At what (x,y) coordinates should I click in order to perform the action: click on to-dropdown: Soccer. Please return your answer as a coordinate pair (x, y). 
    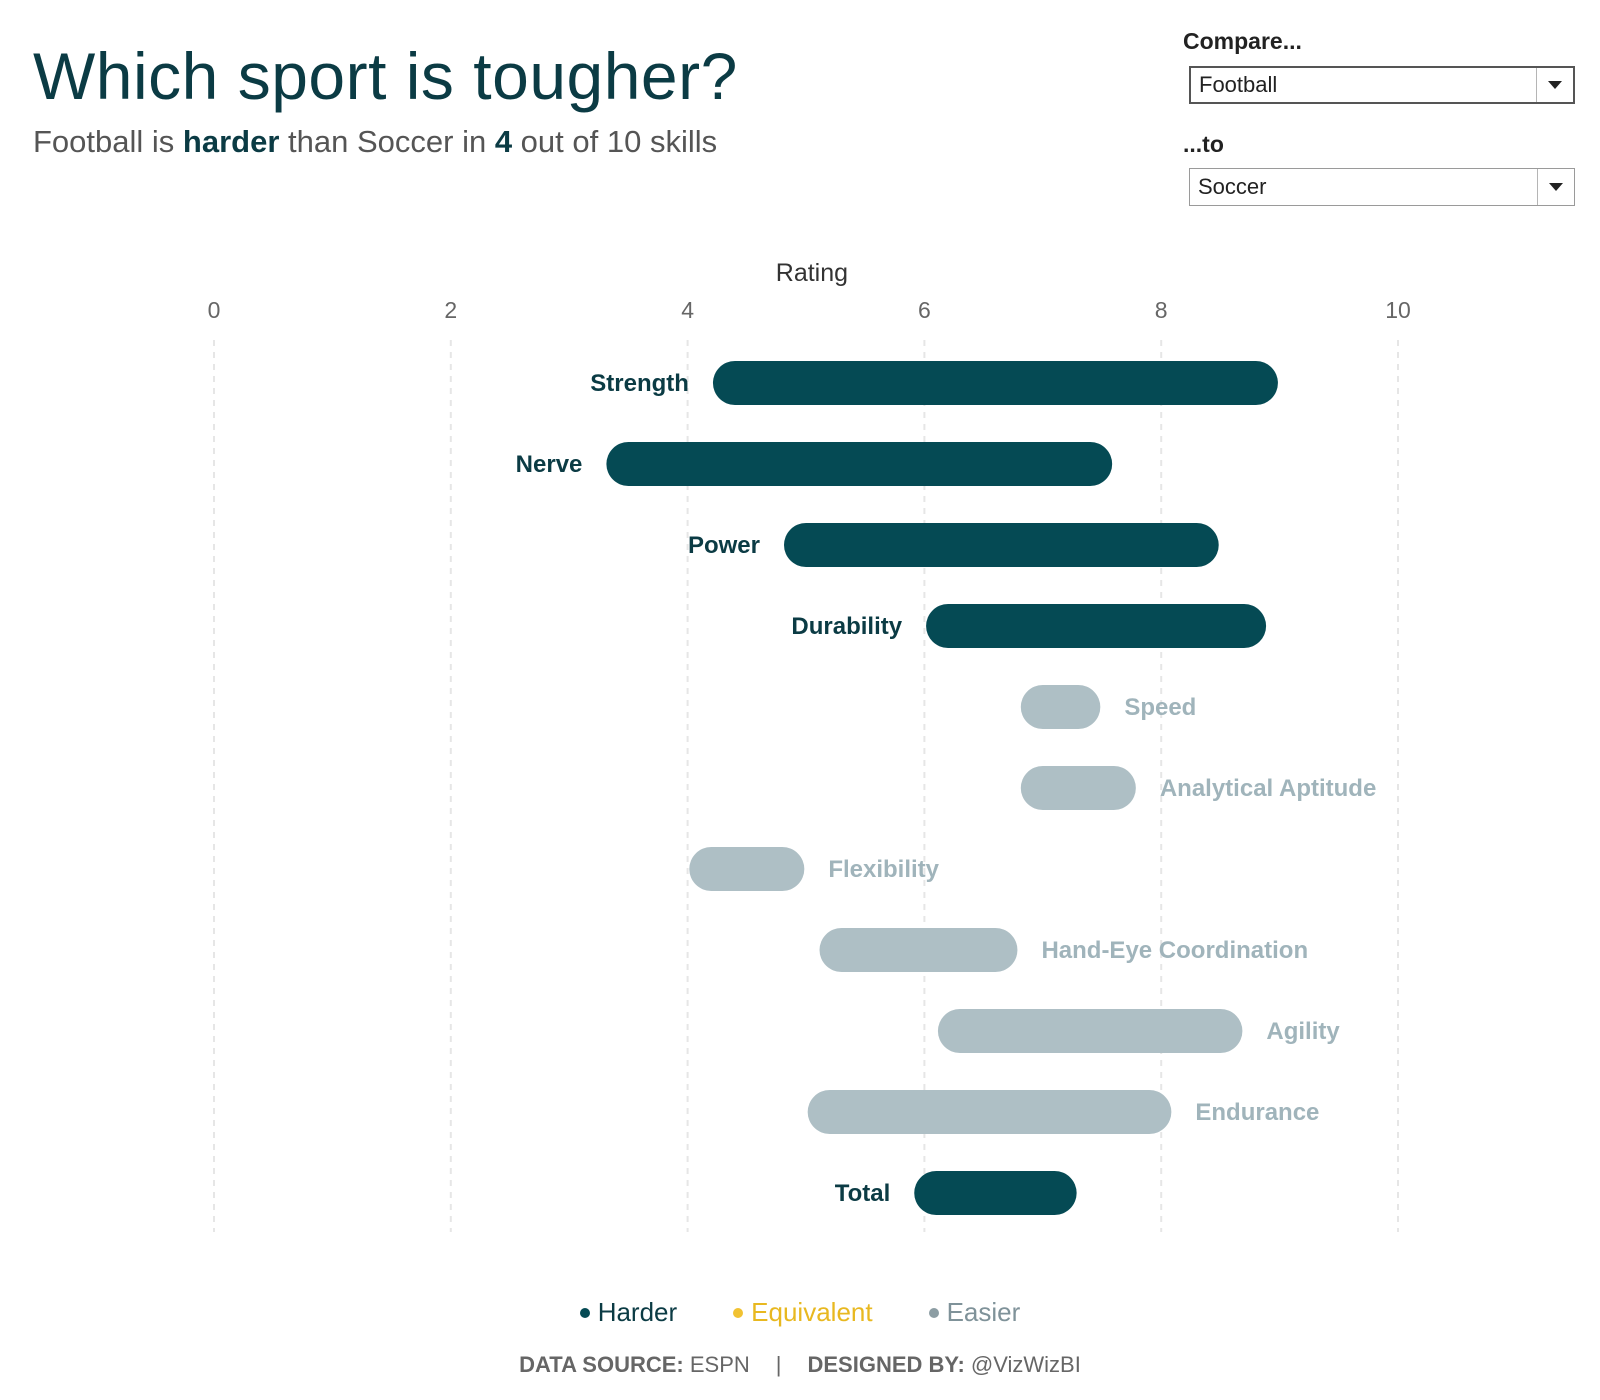
    Looking at the image, I should click on (1382, 187).